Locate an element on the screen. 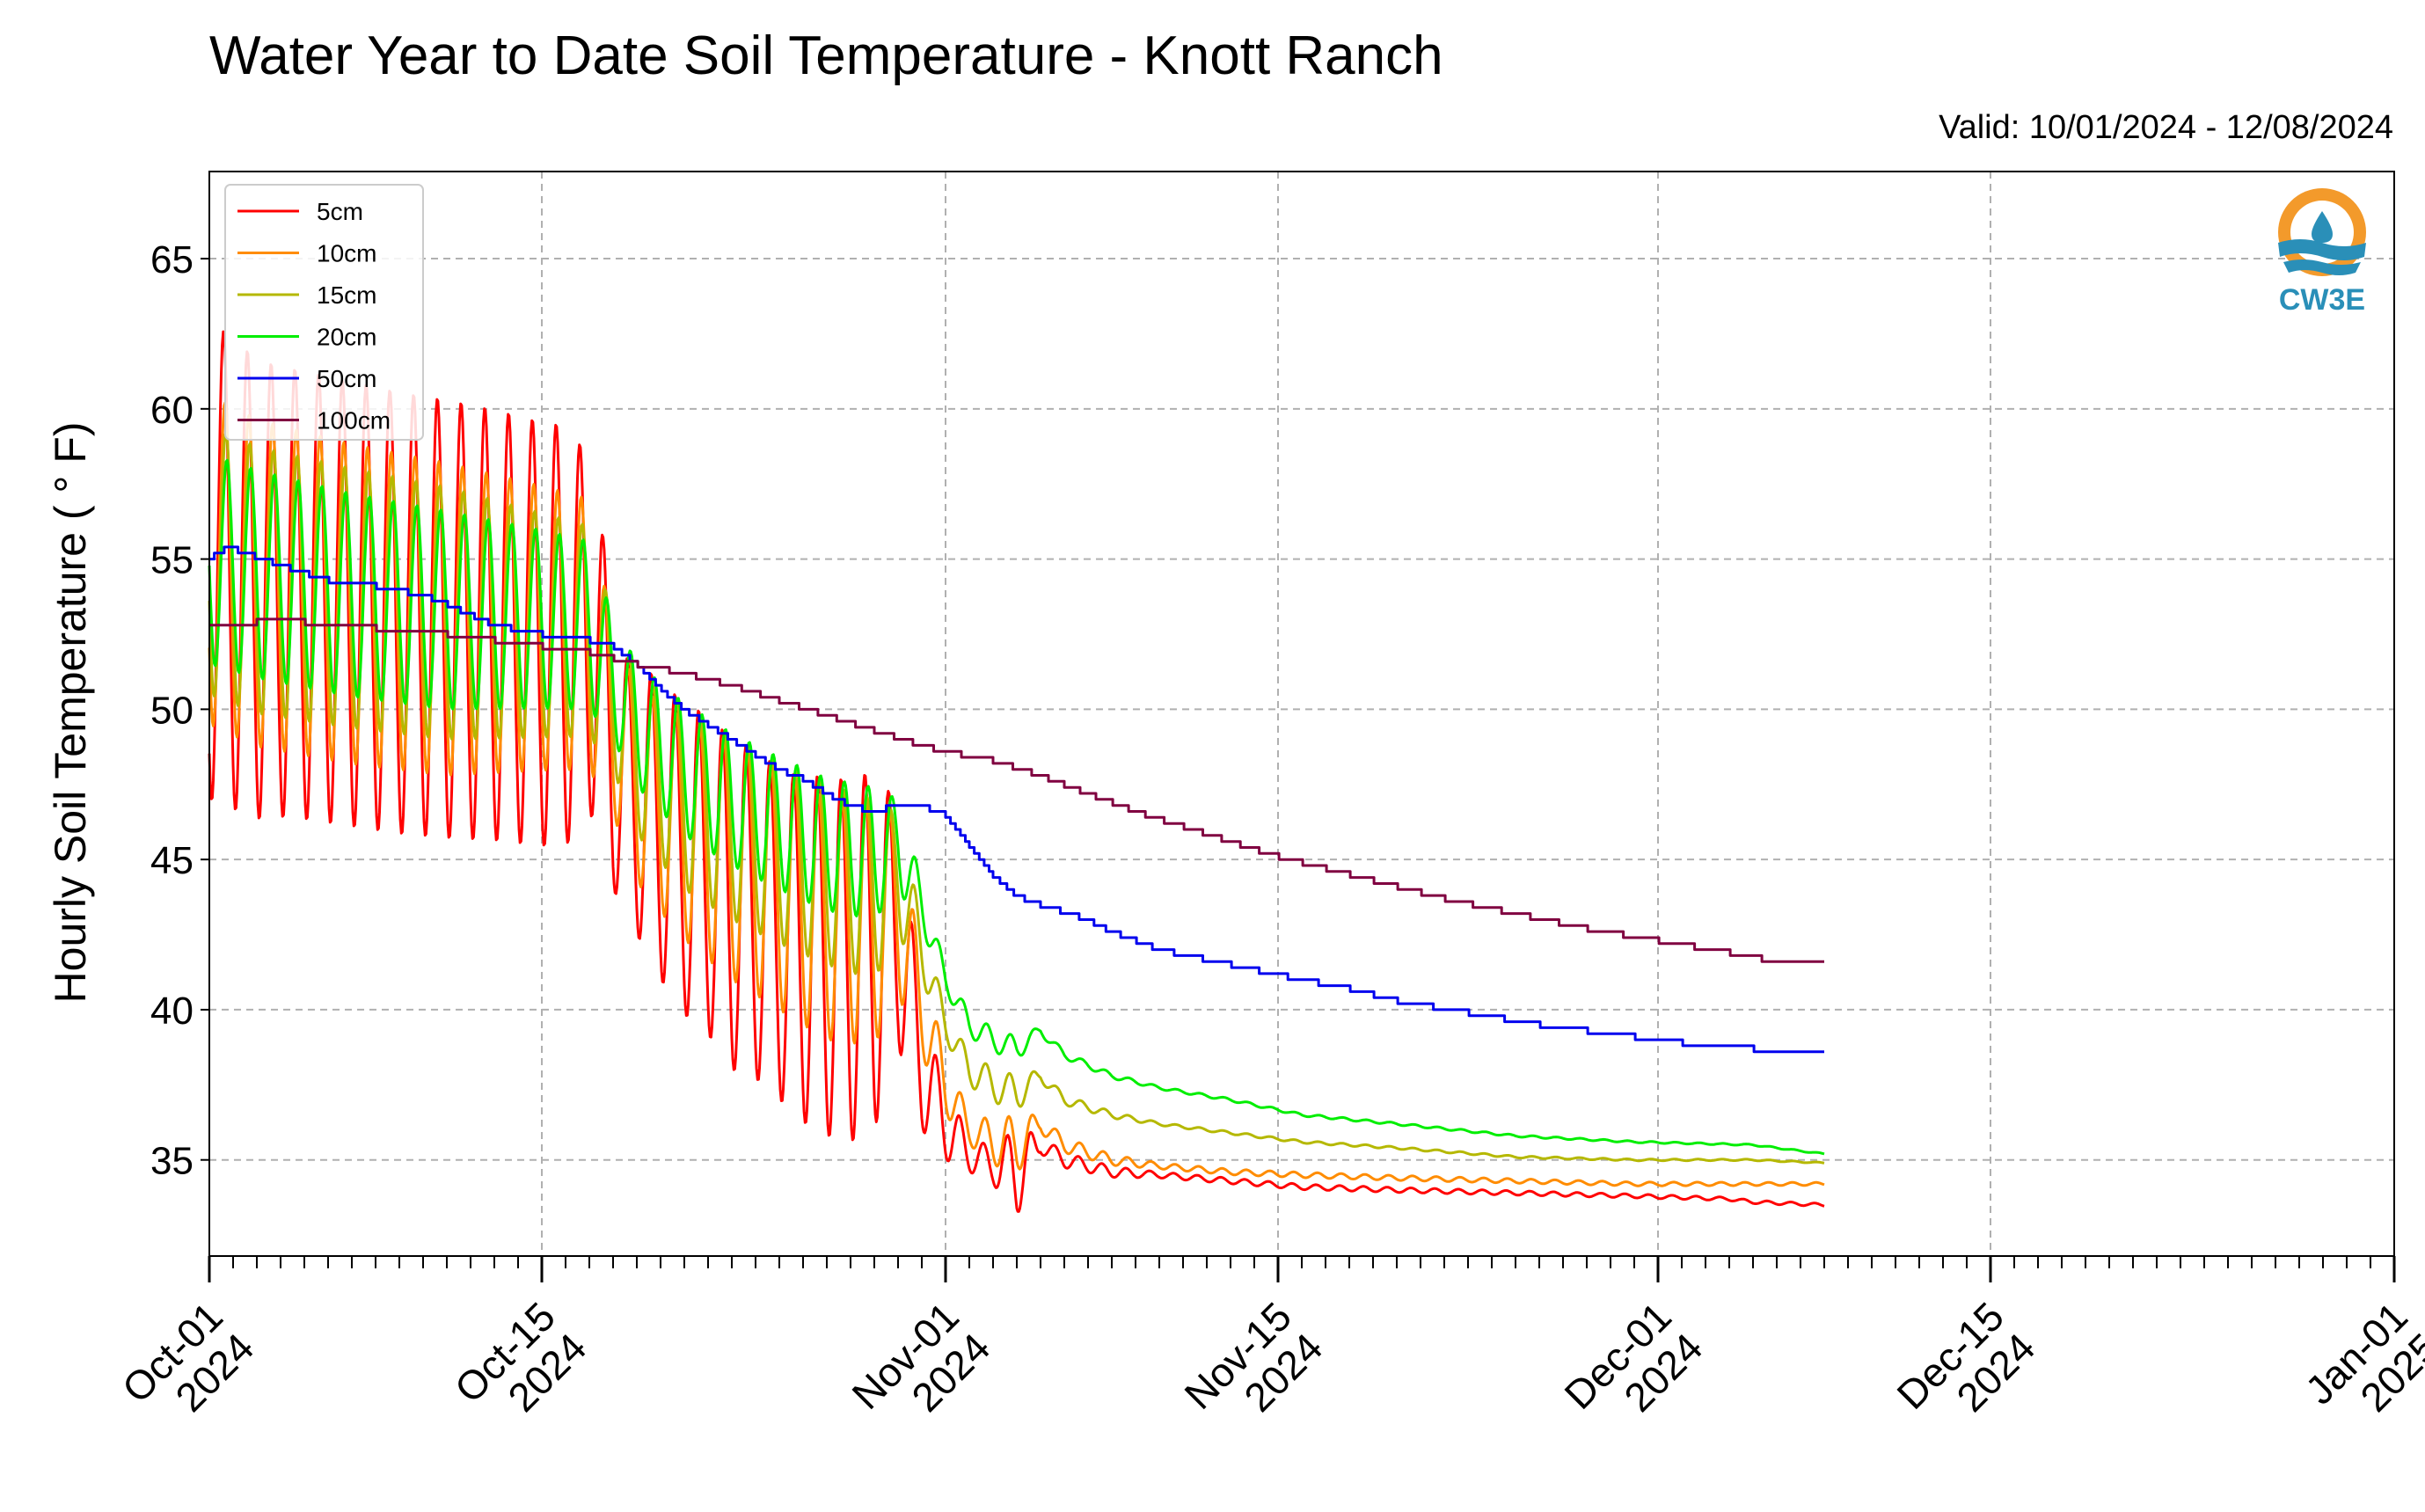 This screenshot has height=1512, width=2425. legend-label: 100cm is located at coordinates (354, 421).